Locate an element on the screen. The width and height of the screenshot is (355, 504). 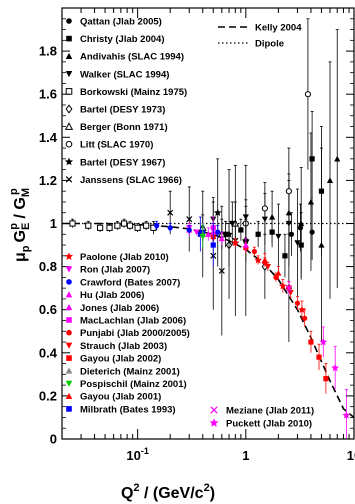
data-point-ron-jlab-2007 is located at coordinates (196, 232).